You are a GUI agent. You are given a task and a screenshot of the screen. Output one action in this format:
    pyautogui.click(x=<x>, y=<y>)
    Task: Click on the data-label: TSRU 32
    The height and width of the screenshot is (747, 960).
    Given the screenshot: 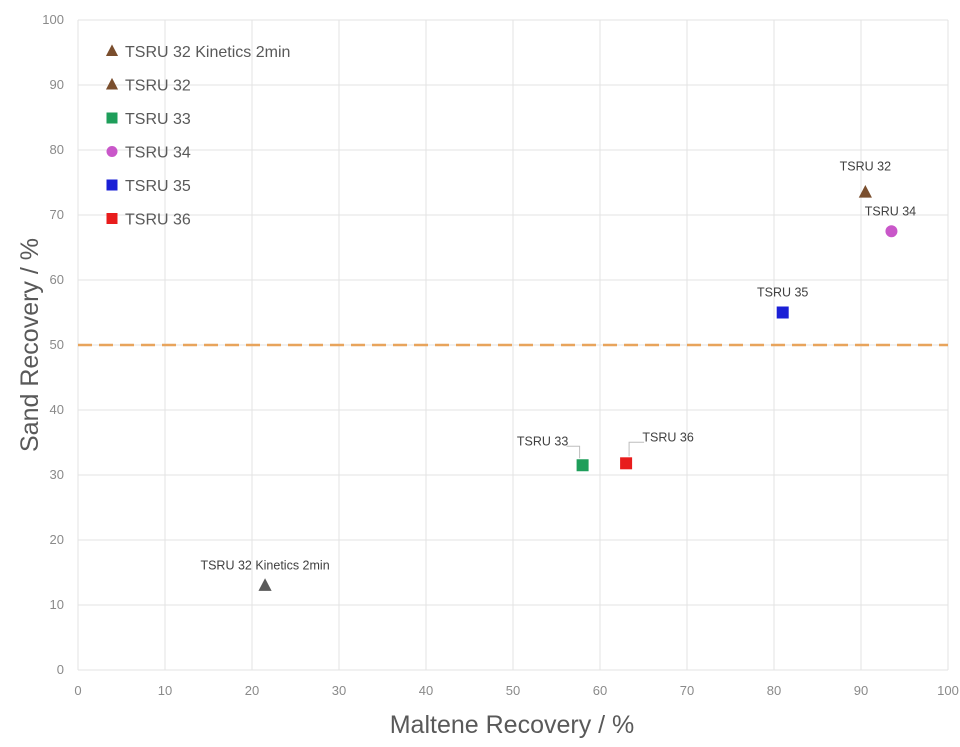 What is the action you would take?
    pyautogui.click(x=865, y=166)
    